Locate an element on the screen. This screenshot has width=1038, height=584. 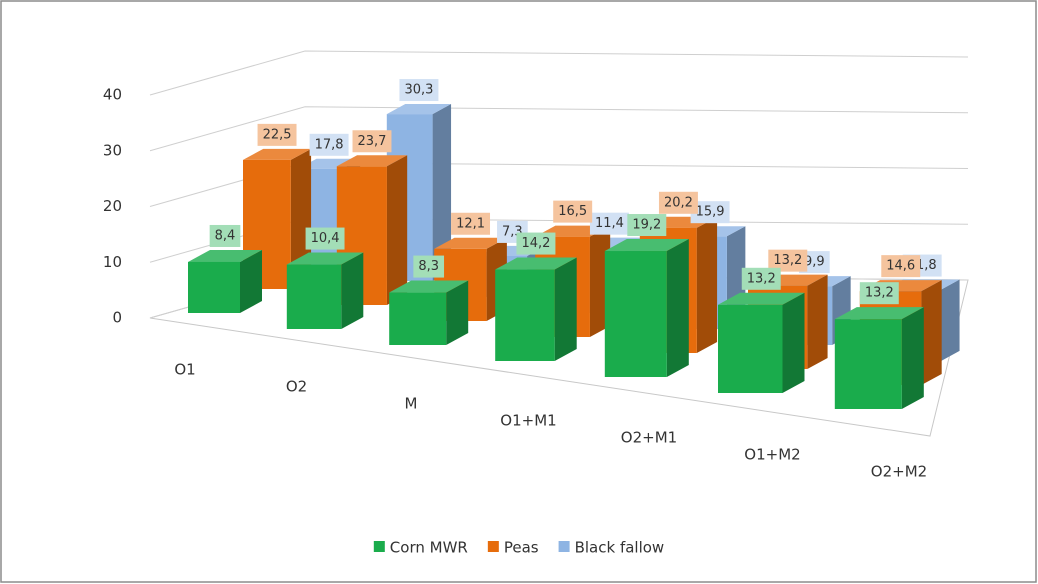
value-label: 16,5 is located at coordinates (572, 211).